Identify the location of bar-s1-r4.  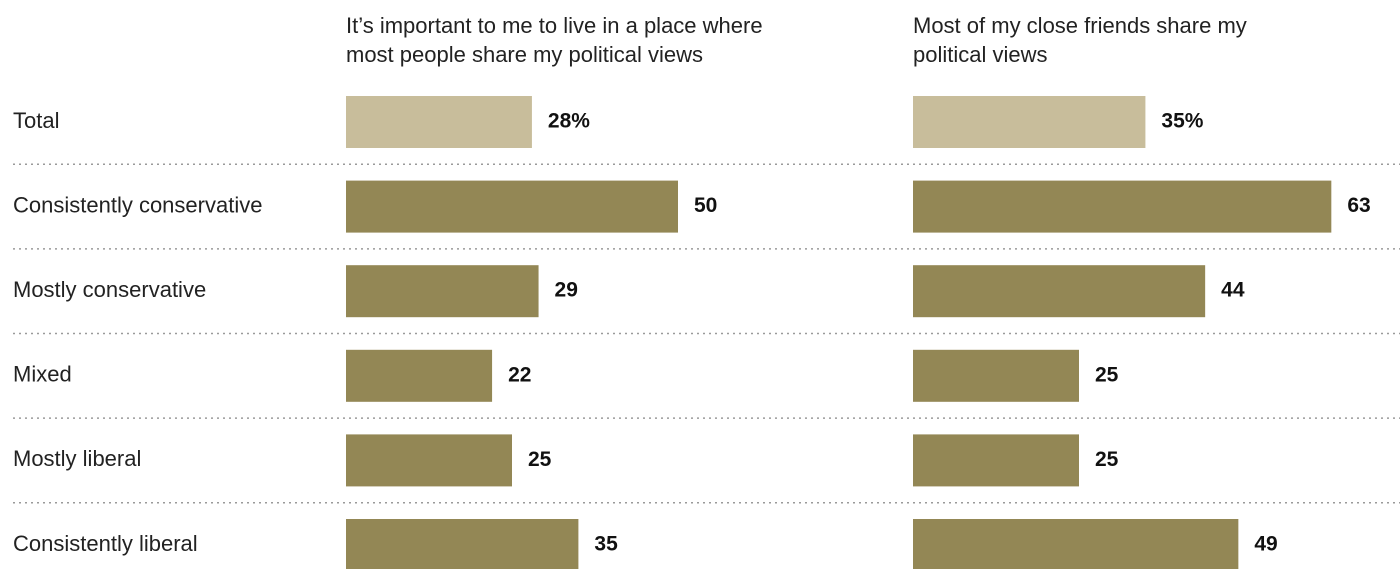
(419, 375).